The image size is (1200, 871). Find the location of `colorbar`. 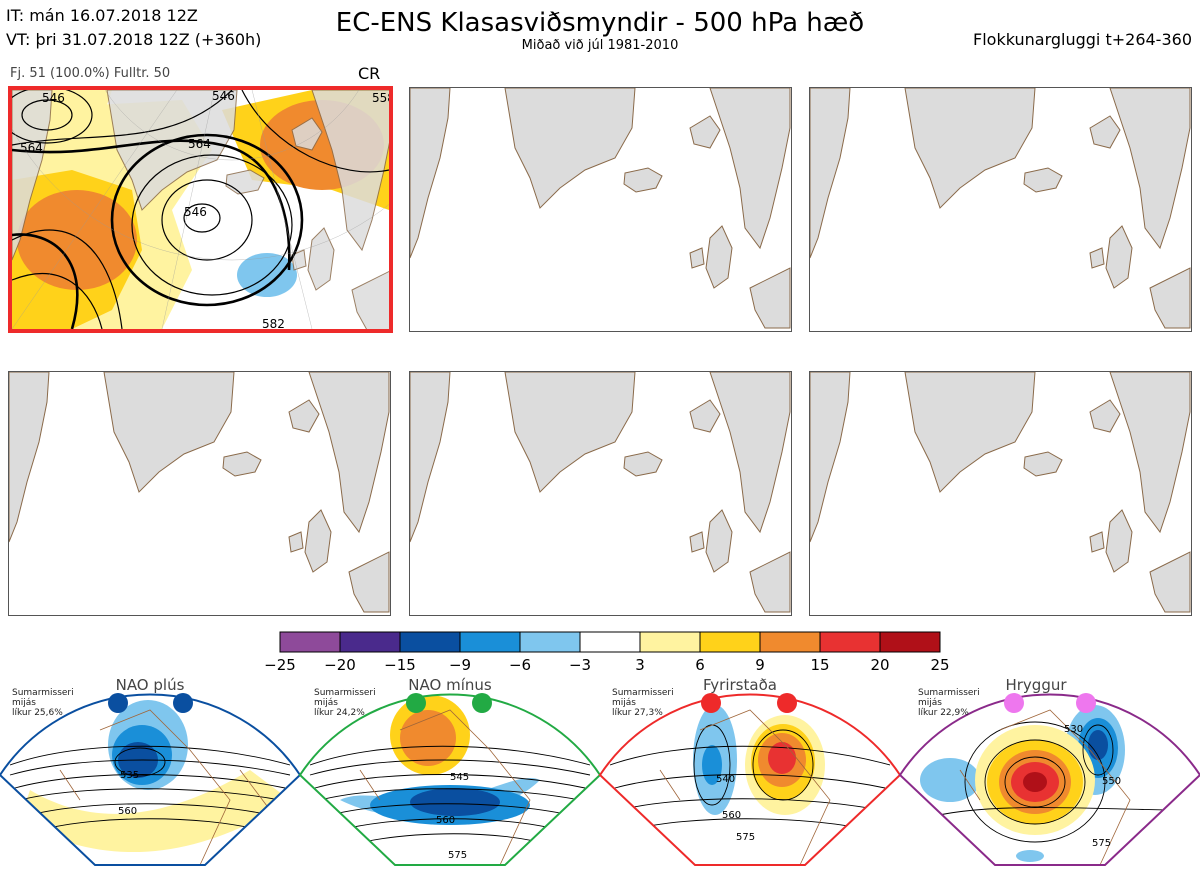

colorbar is located at coordinates (610, 642).